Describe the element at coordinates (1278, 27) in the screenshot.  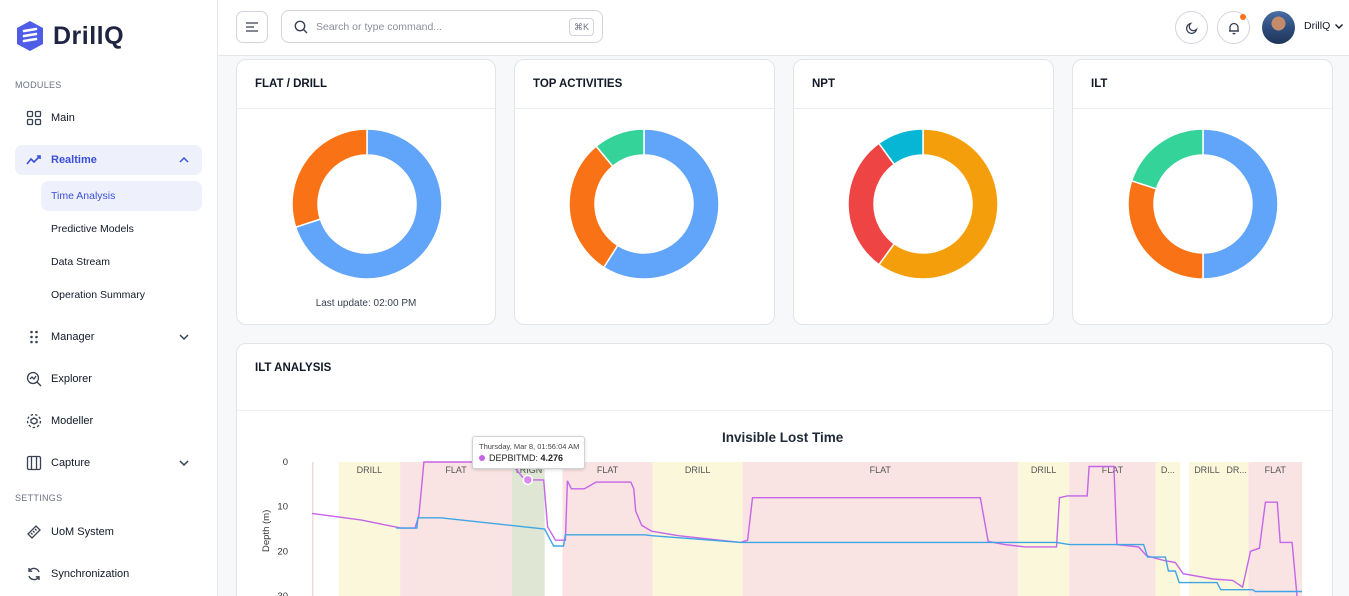
I see `avatar` at that location.